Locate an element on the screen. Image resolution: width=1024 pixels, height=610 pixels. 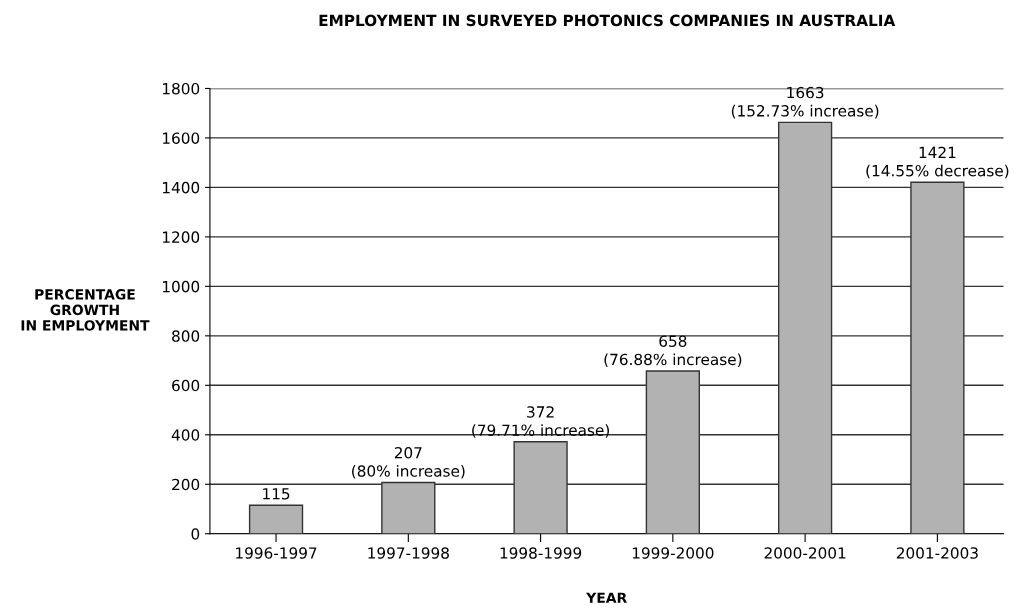
y-tick-label: 1200 is located at coordinates (181, 237).